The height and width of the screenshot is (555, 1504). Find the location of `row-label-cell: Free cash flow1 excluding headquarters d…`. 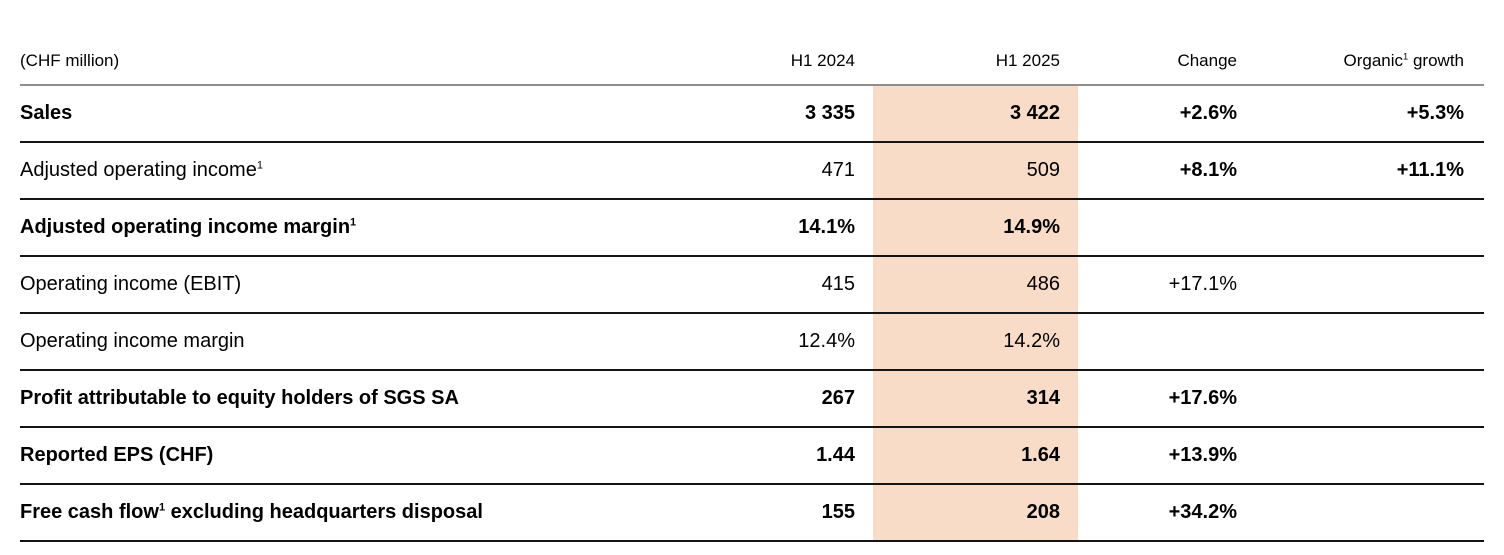

row-label-cell: Free cash flow1 excluding headquarters d… is located at coordinates (375, 513).